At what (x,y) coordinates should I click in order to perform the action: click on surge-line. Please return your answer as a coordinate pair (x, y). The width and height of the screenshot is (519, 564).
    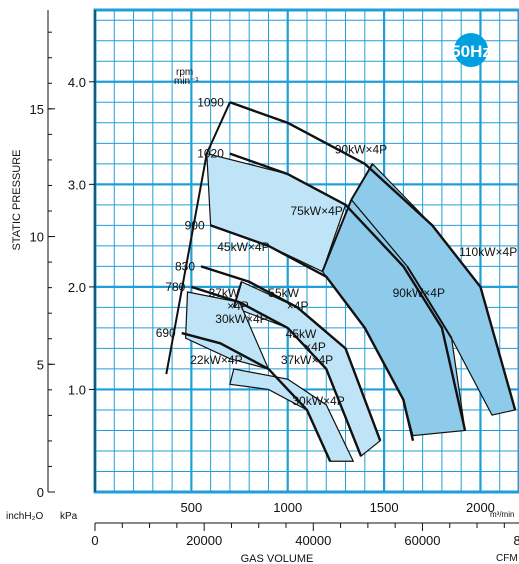
    Looking at the image, I should click on (198, 238).